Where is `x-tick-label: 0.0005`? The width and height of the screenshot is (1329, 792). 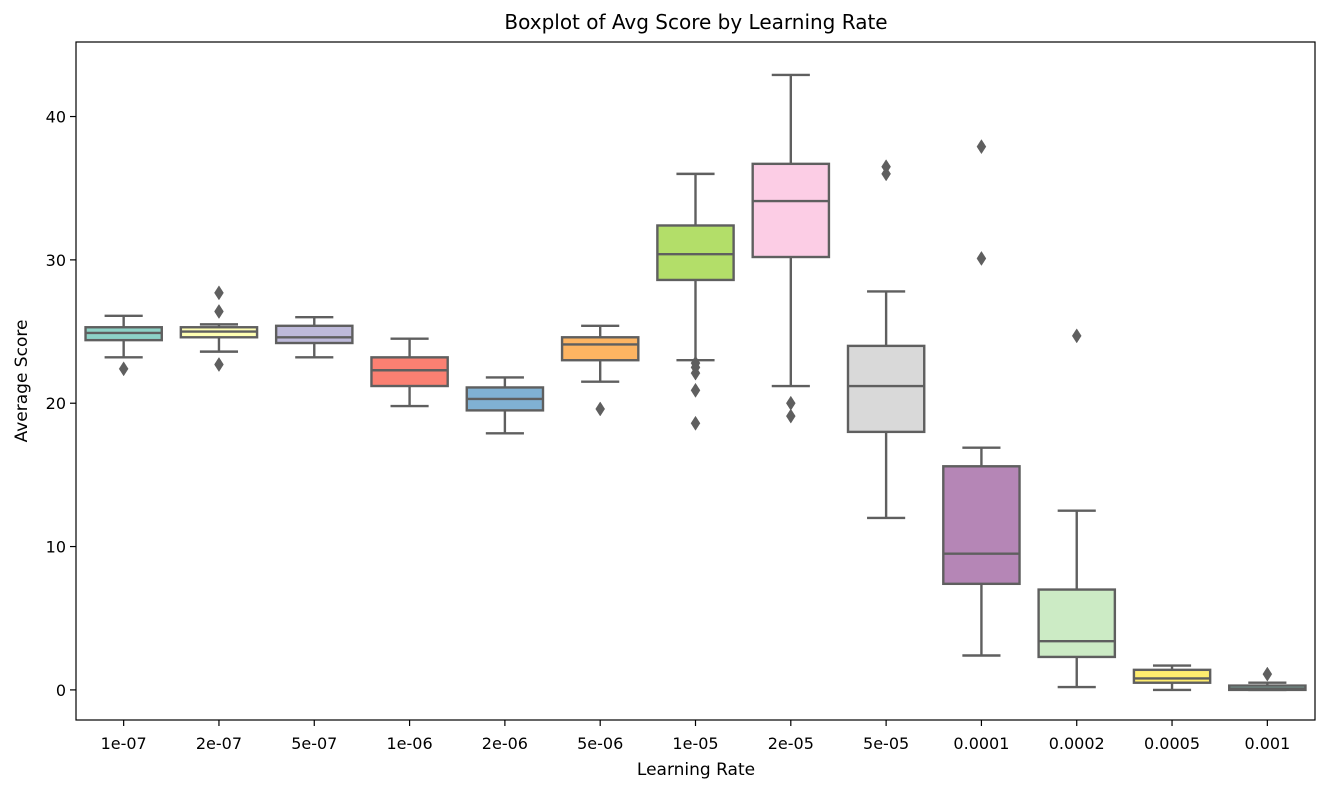
x-tick-label: 0.0005 is located at coordinates (1172, 743).